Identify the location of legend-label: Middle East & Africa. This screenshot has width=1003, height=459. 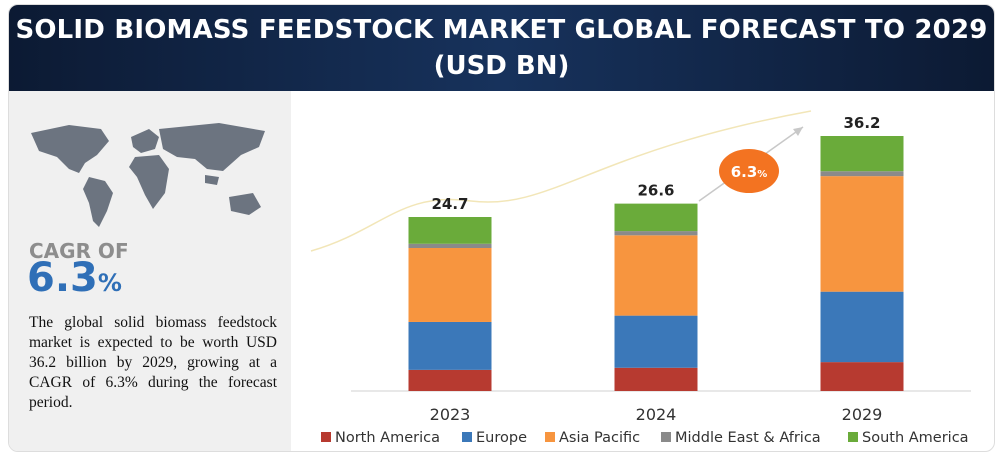
(748, 438).